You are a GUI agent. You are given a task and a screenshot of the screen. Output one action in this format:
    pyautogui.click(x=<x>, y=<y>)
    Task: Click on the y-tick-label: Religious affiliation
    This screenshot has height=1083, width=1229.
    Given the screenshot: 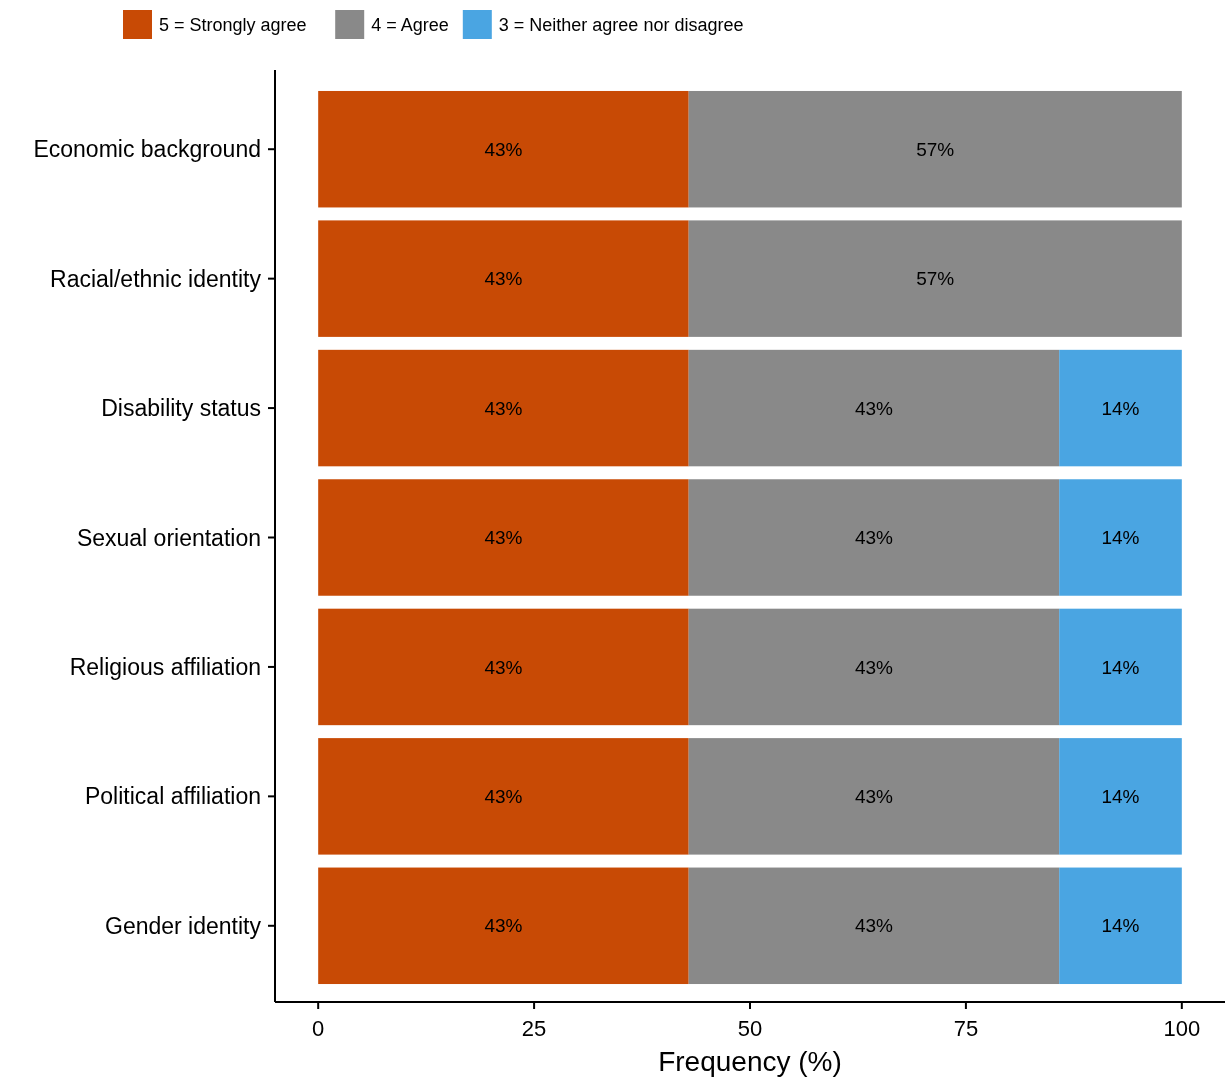 What is the action you would take?
    pyautogui.click(x=165, y=666)
    